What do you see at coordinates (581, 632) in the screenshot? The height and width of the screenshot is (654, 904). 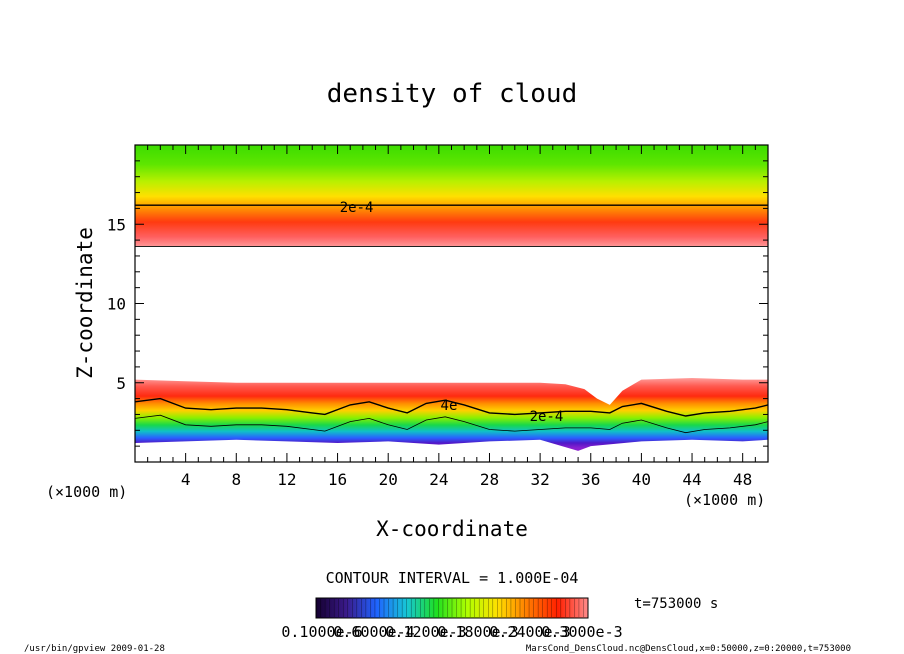 I see `colorbar-label: 0.3000e-3` at bounding box center [581, 632].